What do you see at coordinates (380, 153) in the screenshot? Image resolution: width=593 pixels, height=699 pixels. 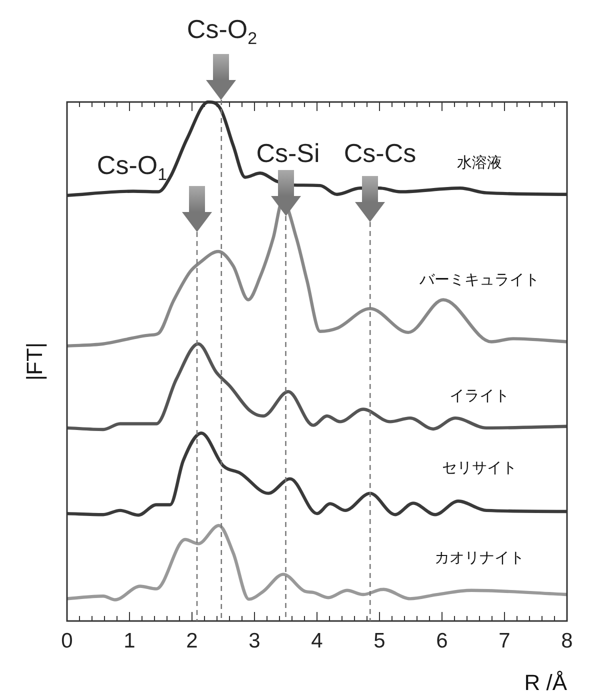 I see `ref-line-label: Cs-Cs` at bounding box center [380, 153].